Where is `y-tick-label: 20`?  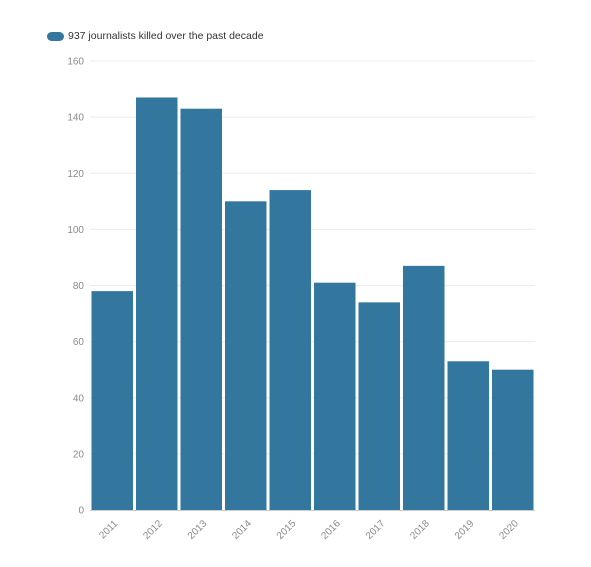 y-tick-label: 20 is located at coordinates (79, 454).